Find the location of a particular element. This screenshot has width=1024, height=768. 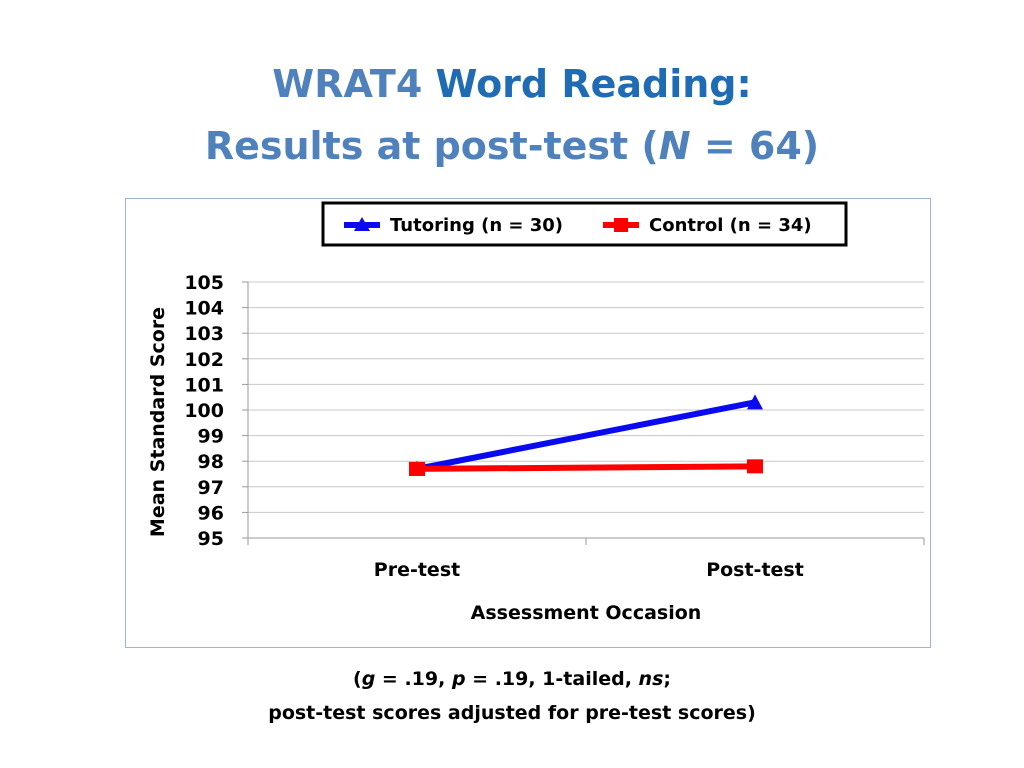

y-axis-title: Mean Standard Score is located at coordinates (158, 422).